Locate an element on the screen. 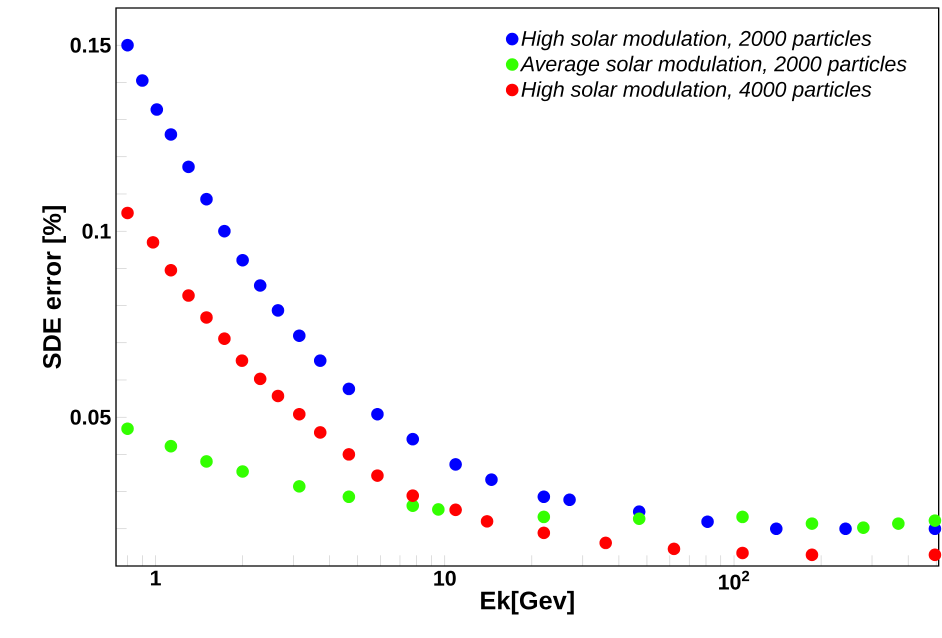 This screenshot has height=638, width=942. x-tick-label: 10 is located at coordinates (445, 578).